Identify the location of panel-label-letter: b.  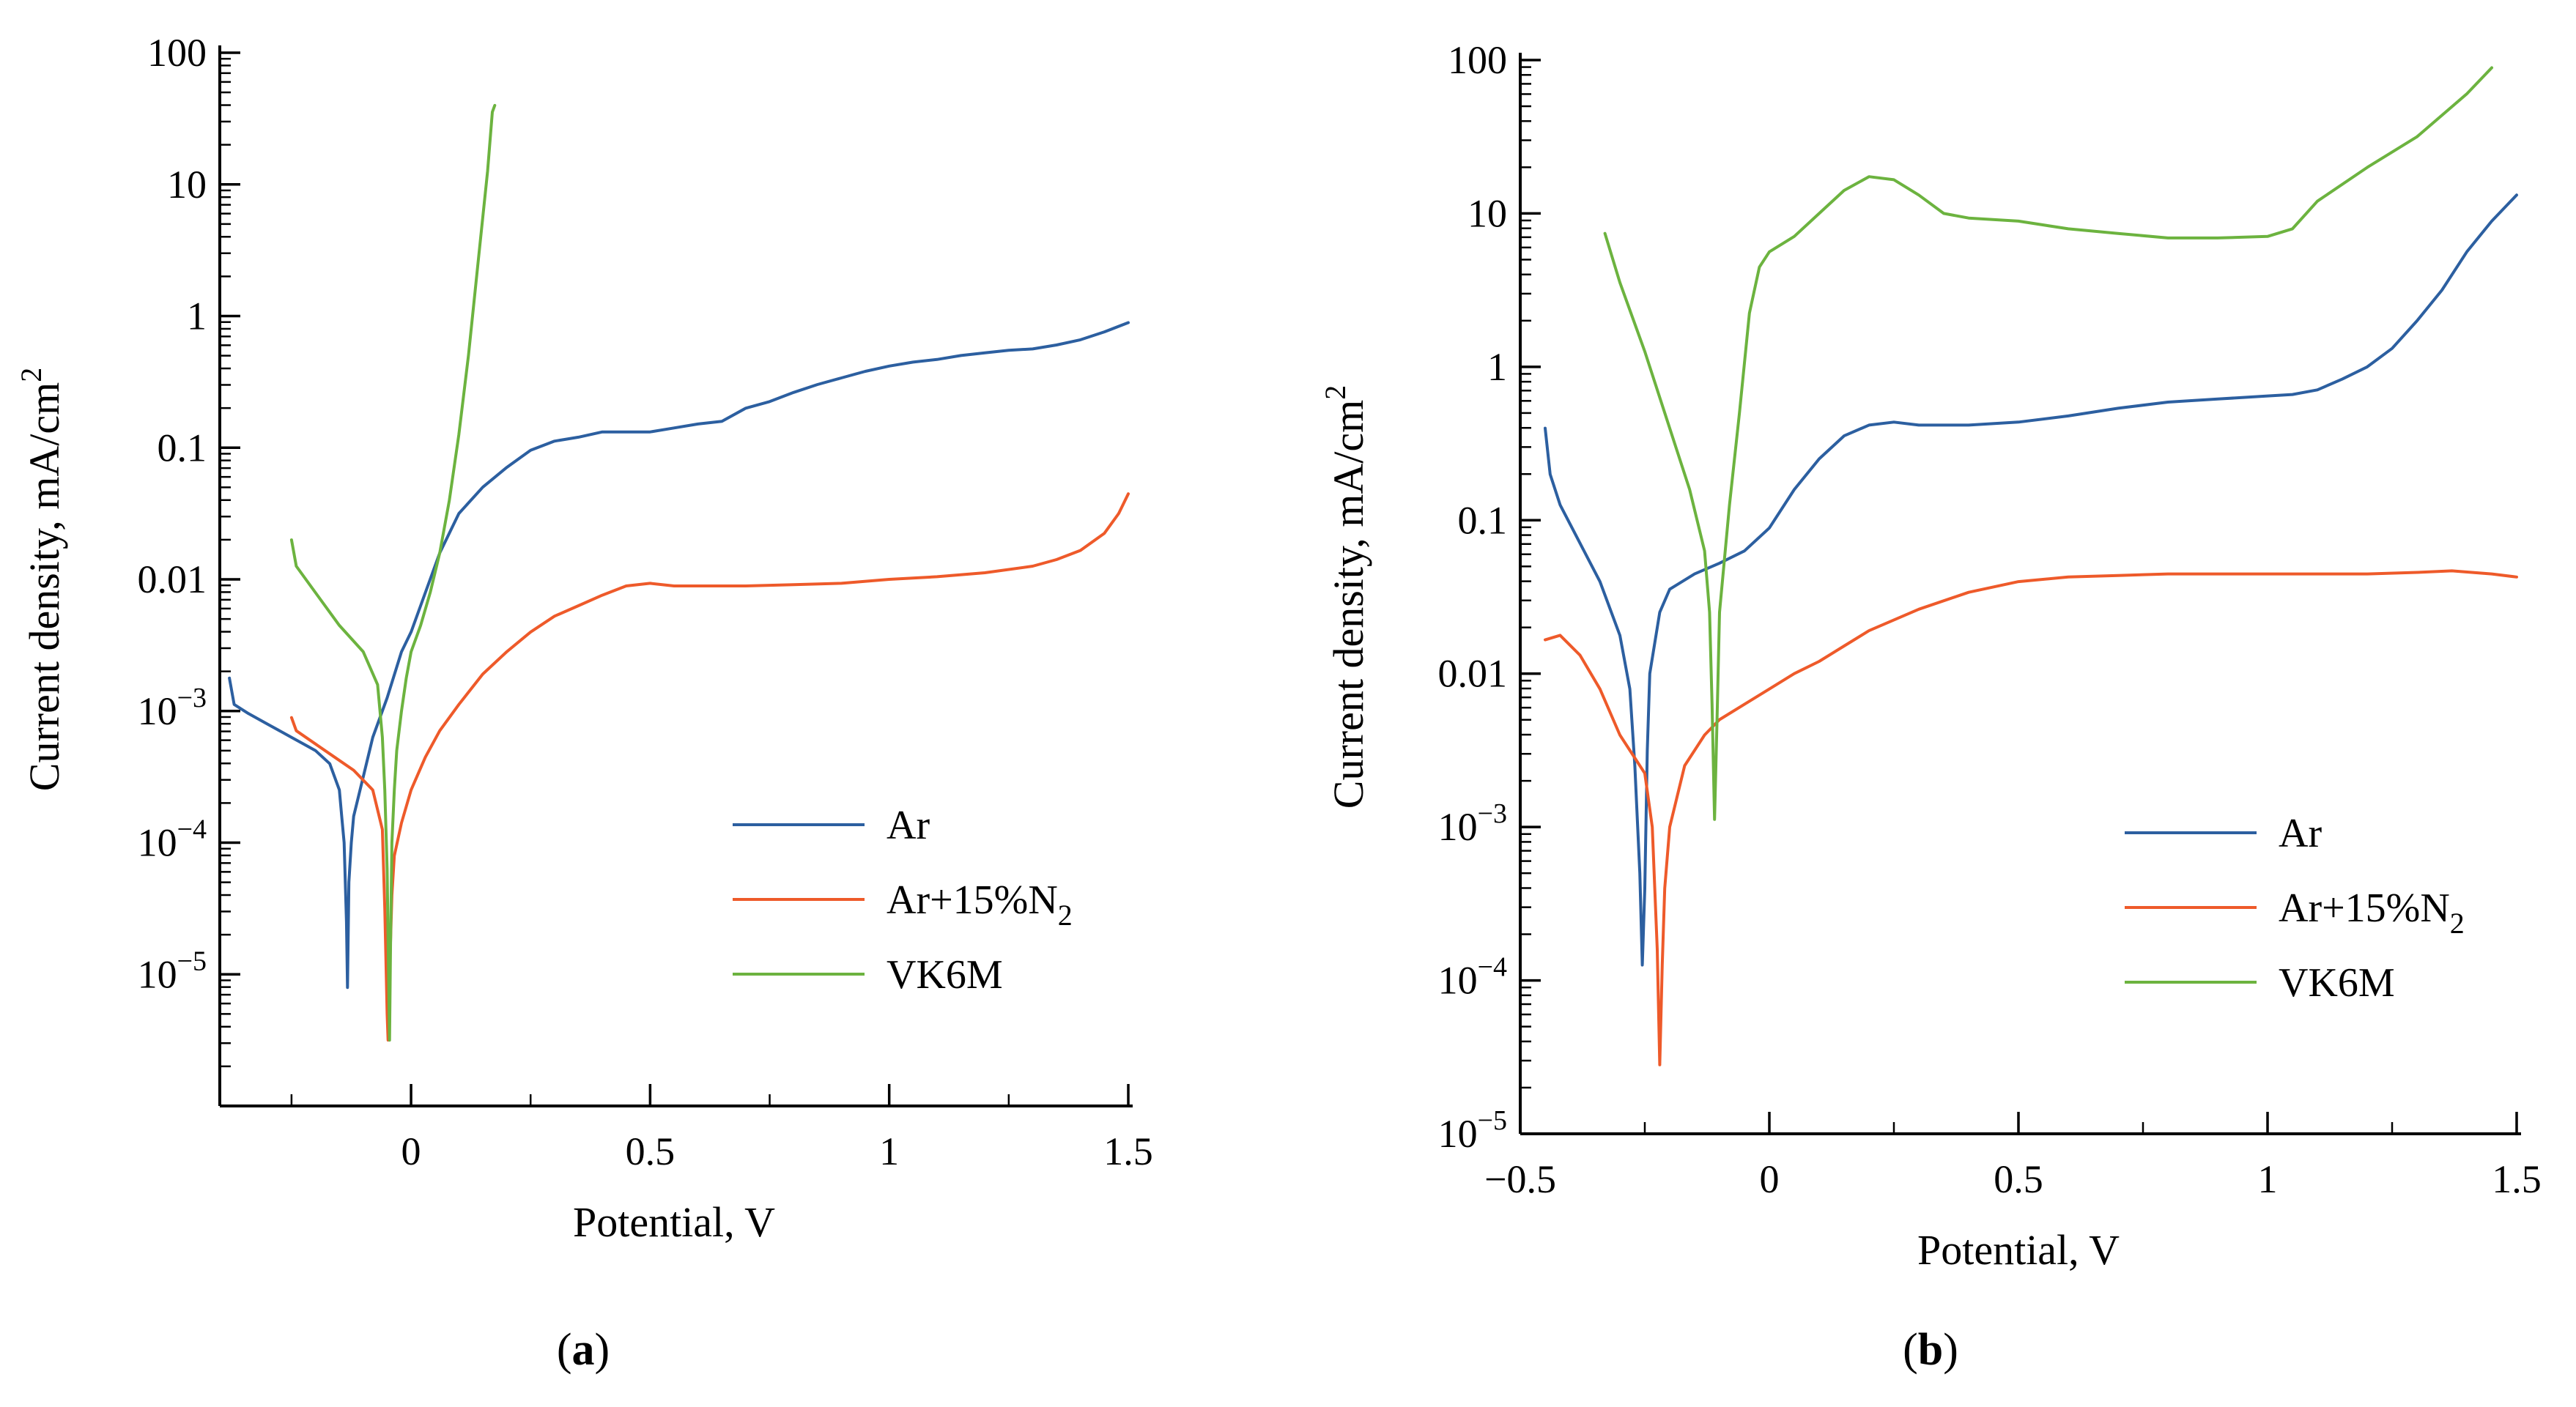
(1930, 1350).